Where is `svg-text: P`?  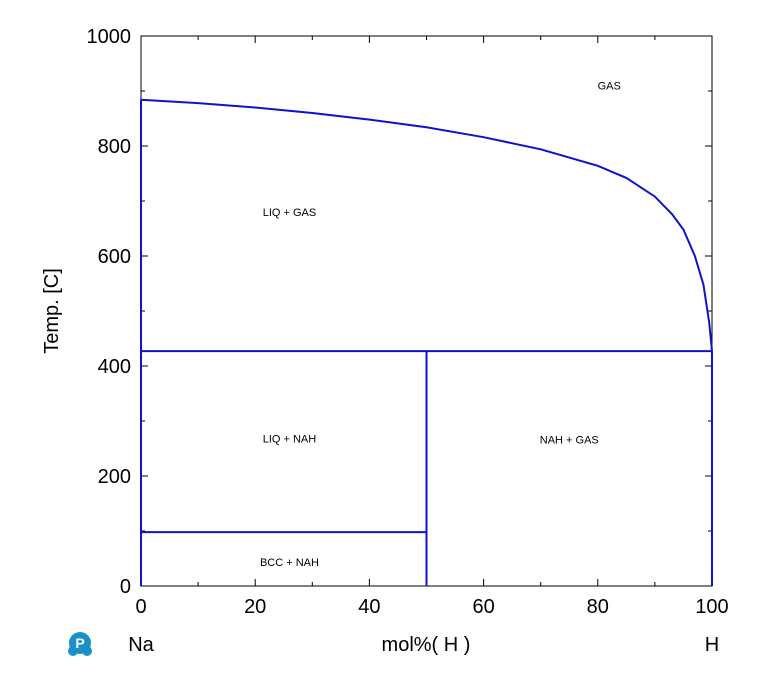 svg-text: P is located at coordinates (79, 643).